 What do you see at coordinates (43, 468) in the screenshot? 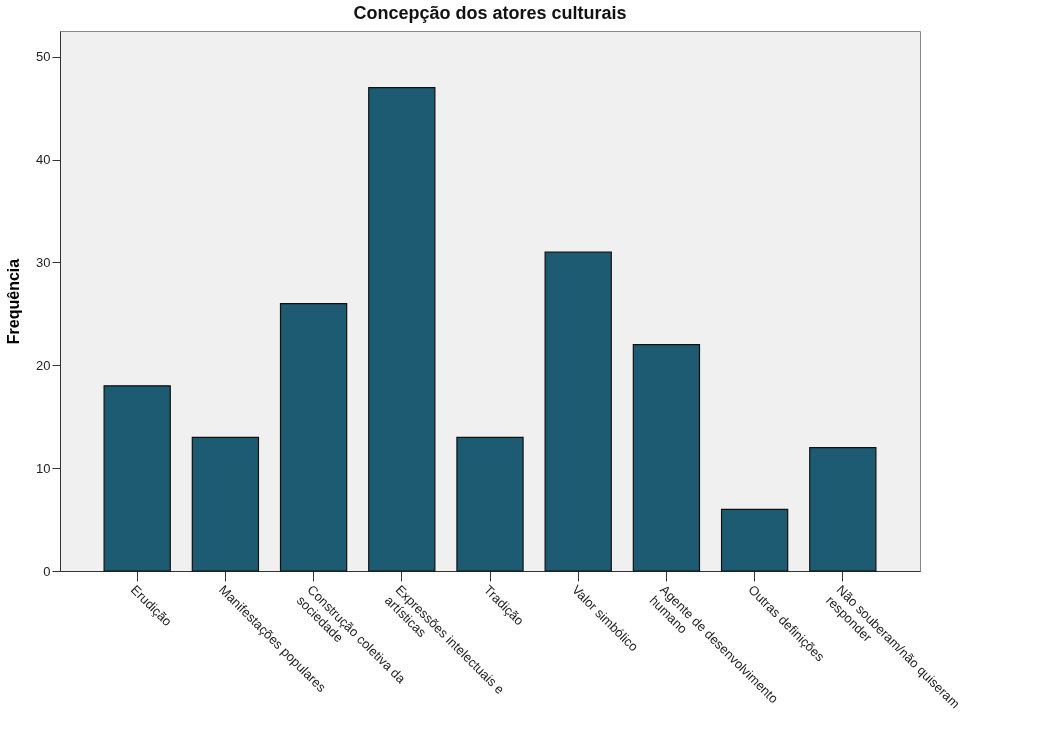
I see `y-tick-label: 10` at bounding box center [43, 468].